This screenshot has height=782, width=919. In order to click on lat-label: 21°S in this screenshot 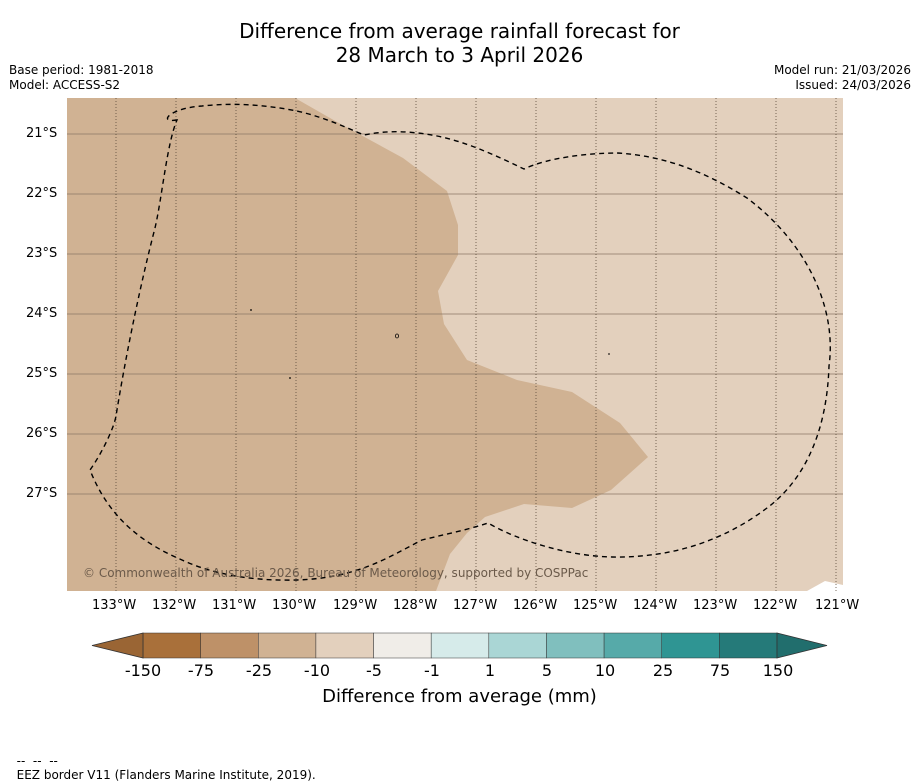, I will do `click(42, 133)`.